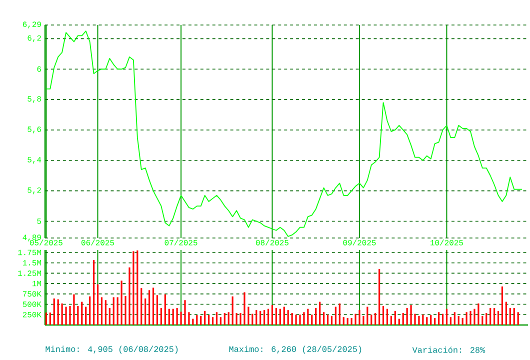  Describe the element at coordinates (112, 350) in the screenshot. I see `text: Minimo: 4,905 (06/08/2025)` at that location.